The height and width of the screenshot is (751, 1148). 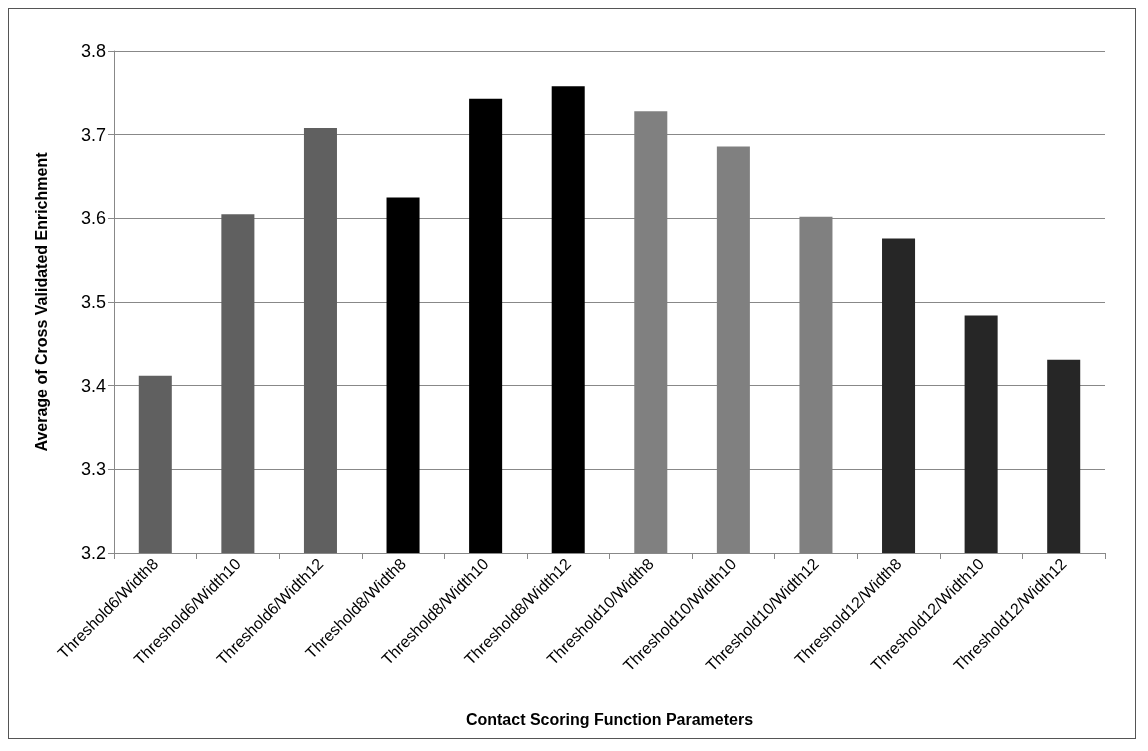 What do you see at coordinates (41, 301) in the screenshot?
I see `y-axis-title: Average of Cross Validated Enrichment` at bounding box center [41, 301].